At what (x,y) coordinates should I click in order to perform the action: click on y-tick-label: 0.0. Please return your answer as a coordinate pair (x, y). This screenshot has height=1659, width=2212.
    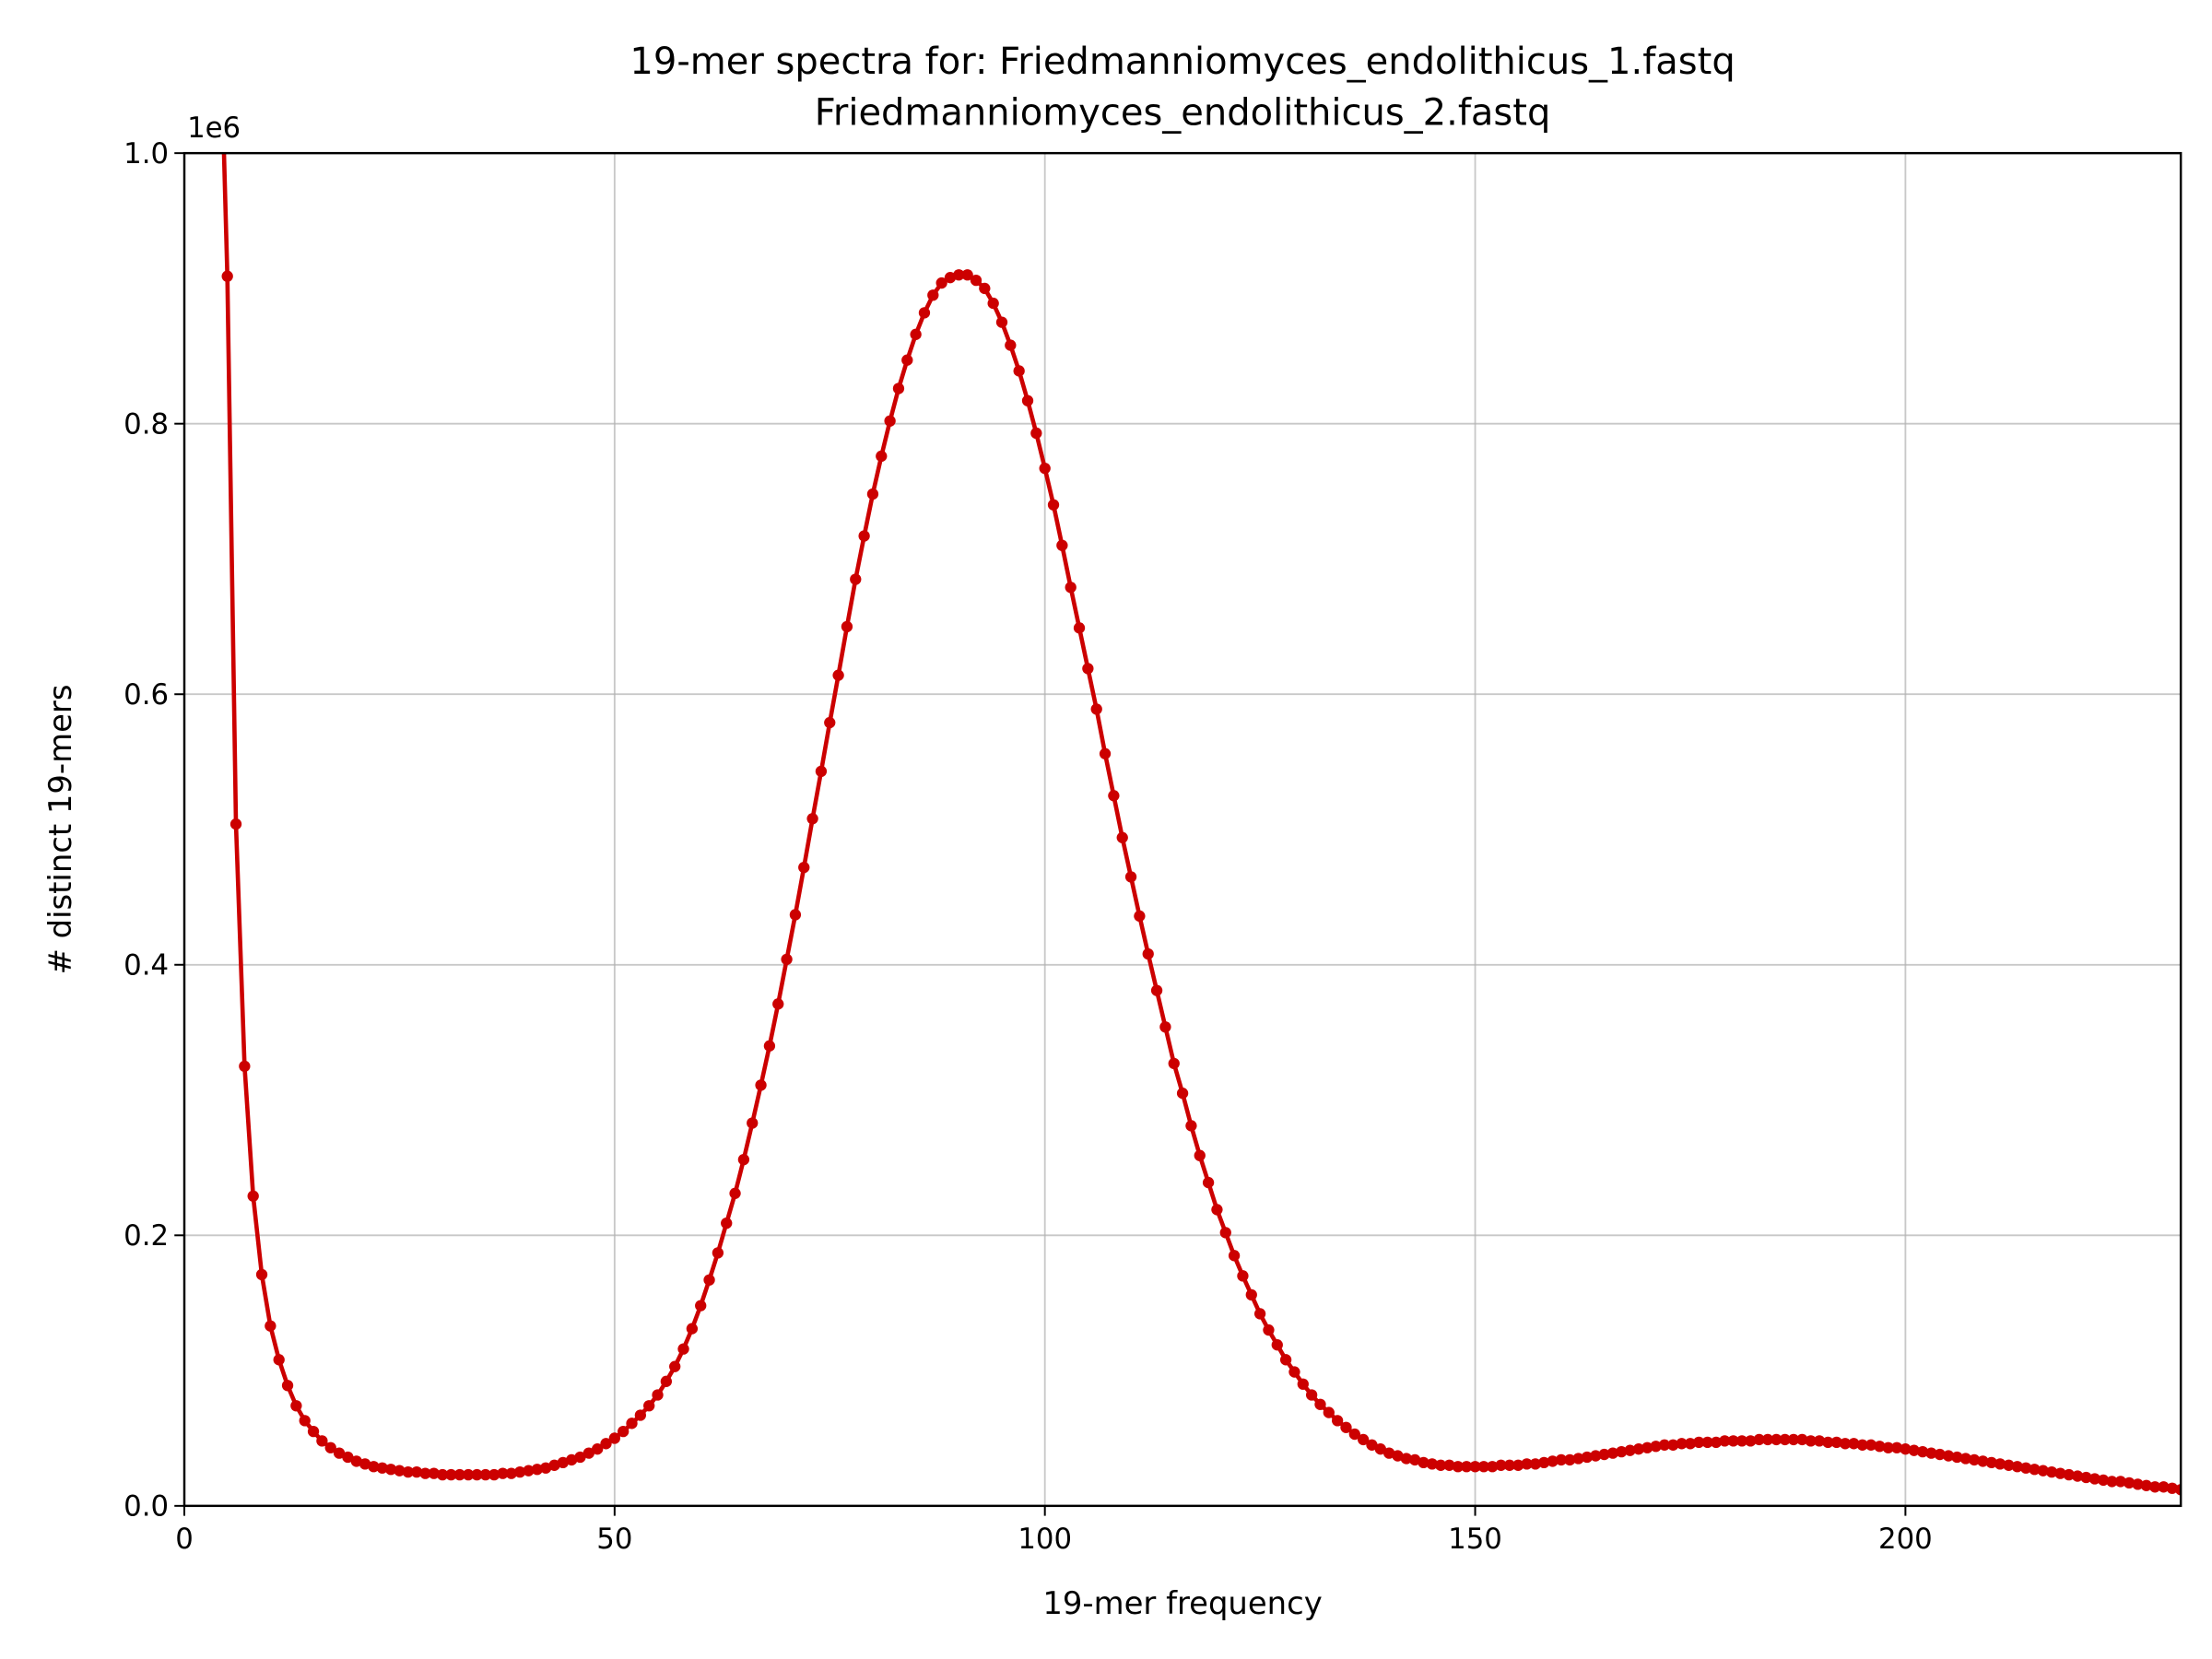
    Looking at the image, I should click on (146, 1507).